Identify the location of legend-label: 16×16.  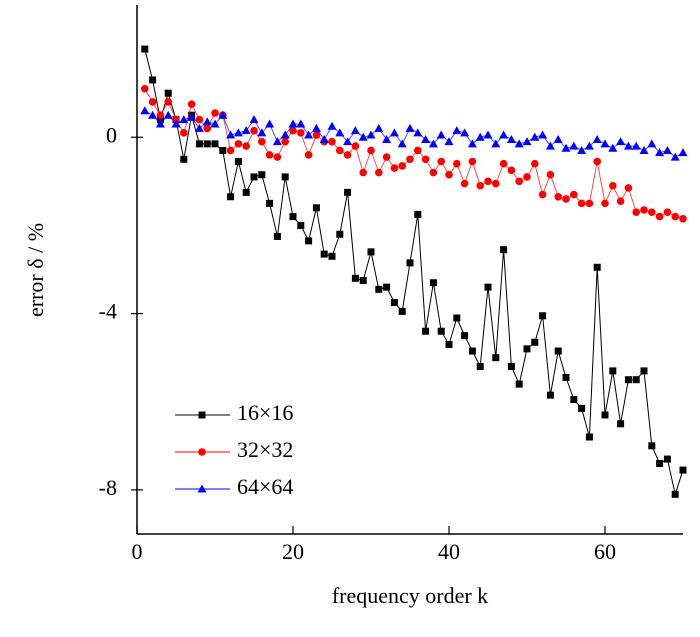
(265, 412).